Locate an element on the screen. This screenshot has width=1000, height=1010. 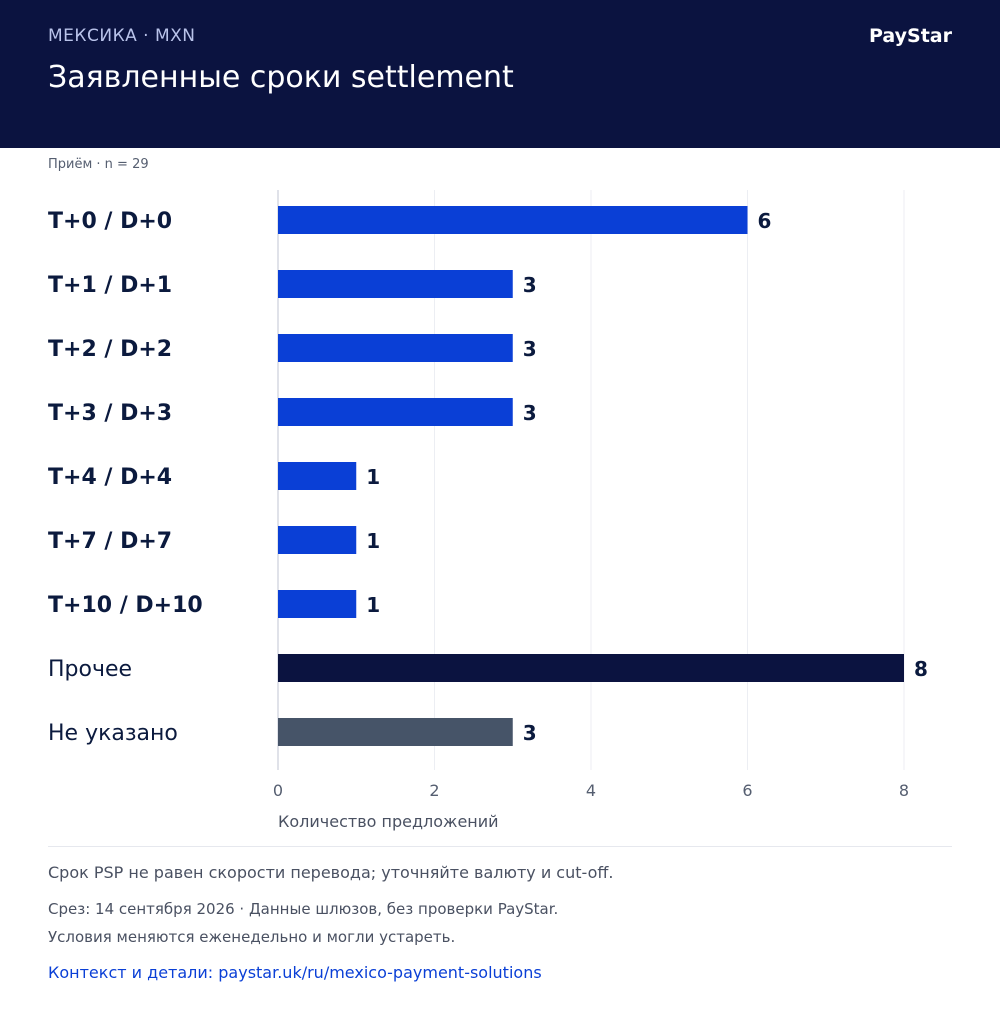
value-label: 8 is located at coordinates (921, 669).